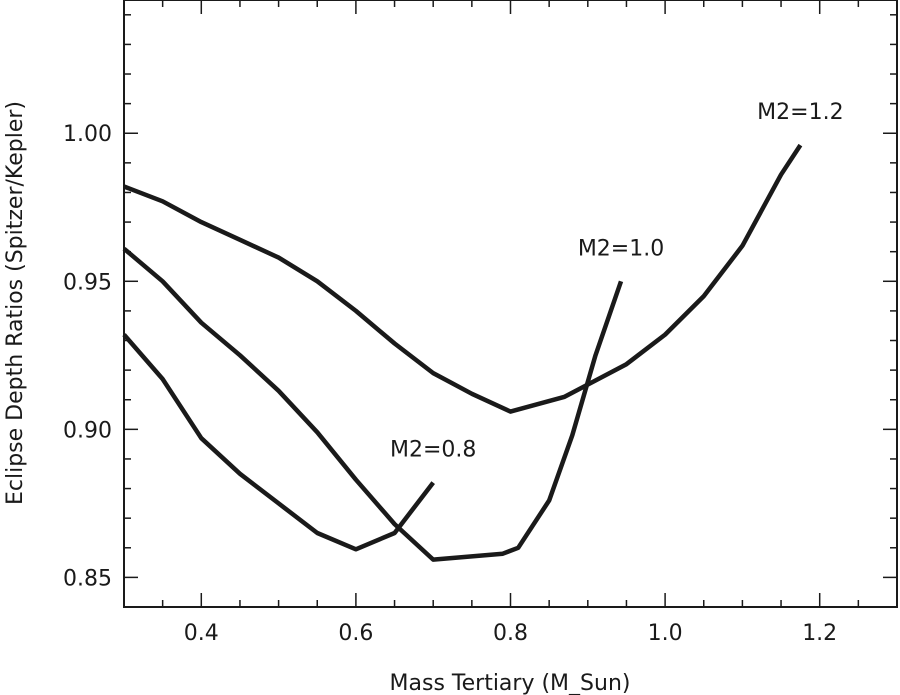 The width and height of the screenshot is (900, 695). Describe the element at coordinates (15, 303) in the screenshot. I see `y-axis-label: Eclipse Depth Ratios (Spitzer/Kepler)` at that location.